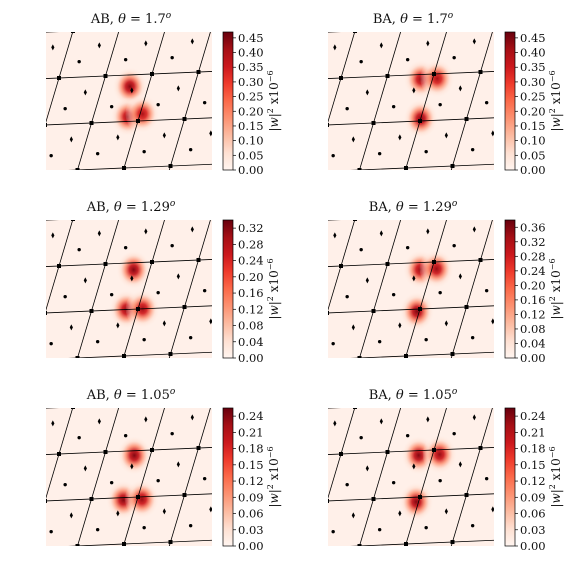 The width and height of the screenshot is (581, 581). What do you see at coordinates (251, 97) in the screenshot?
I see `colorbar-tick-label: 0.25` at bounding box center [251, 97].